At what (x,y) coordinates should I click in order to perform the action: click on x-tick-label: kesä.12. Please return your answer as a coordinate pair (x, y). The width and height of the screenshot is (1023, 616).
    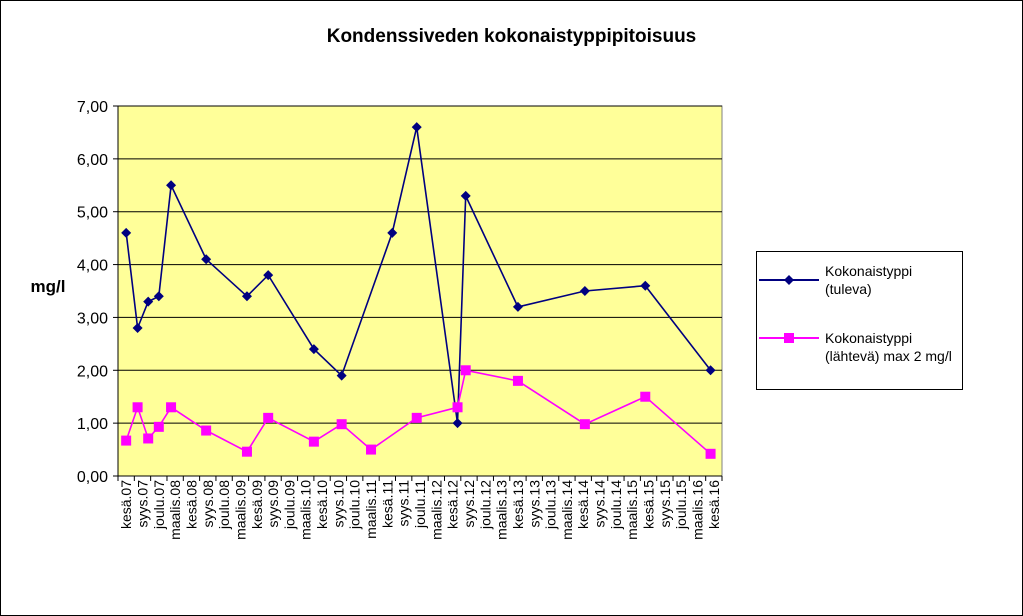
    Looking at the image, I should click on (453, 504).